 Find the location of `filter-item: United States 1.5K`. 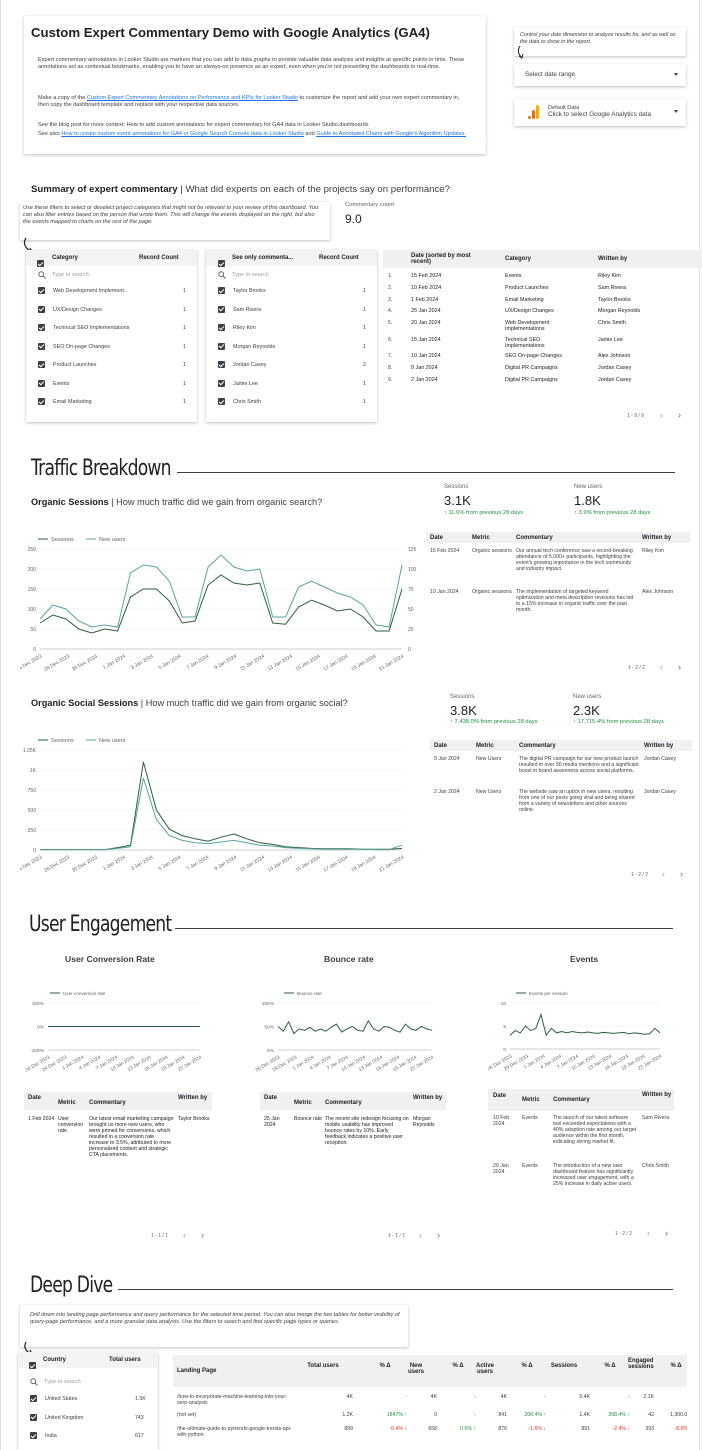

filter-item: United States 1.5K is located at coordinates (88, 1401).